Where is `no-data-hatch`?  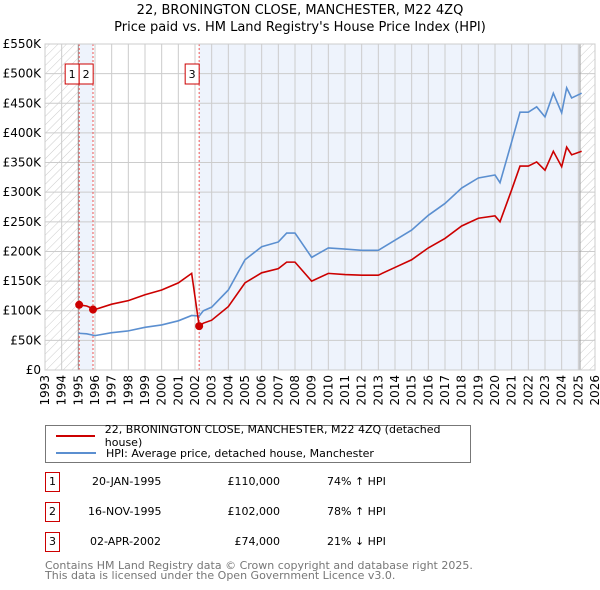
no-data-hatch is located at coordinates (587, 207).